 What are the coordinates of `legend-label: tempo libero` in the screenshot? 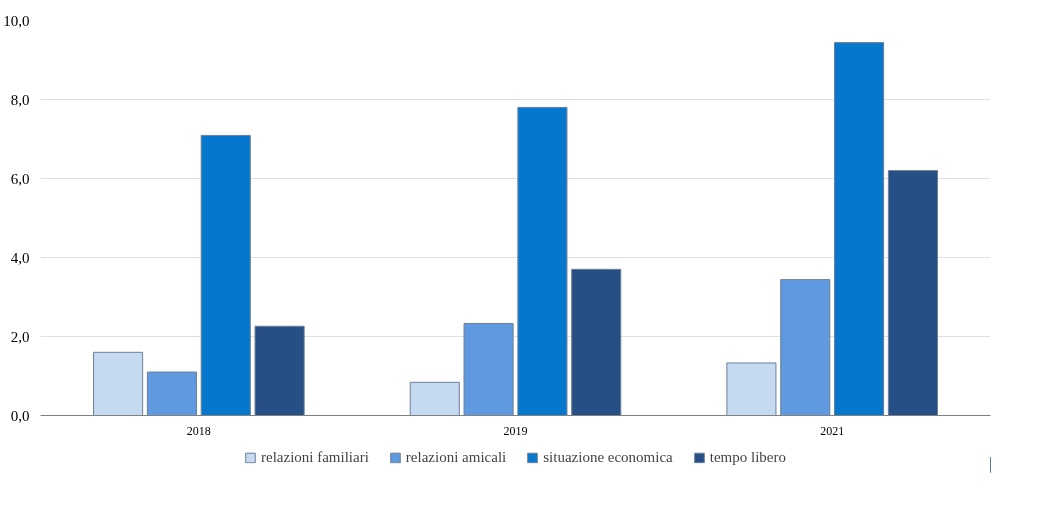 It's located at (748, 457).